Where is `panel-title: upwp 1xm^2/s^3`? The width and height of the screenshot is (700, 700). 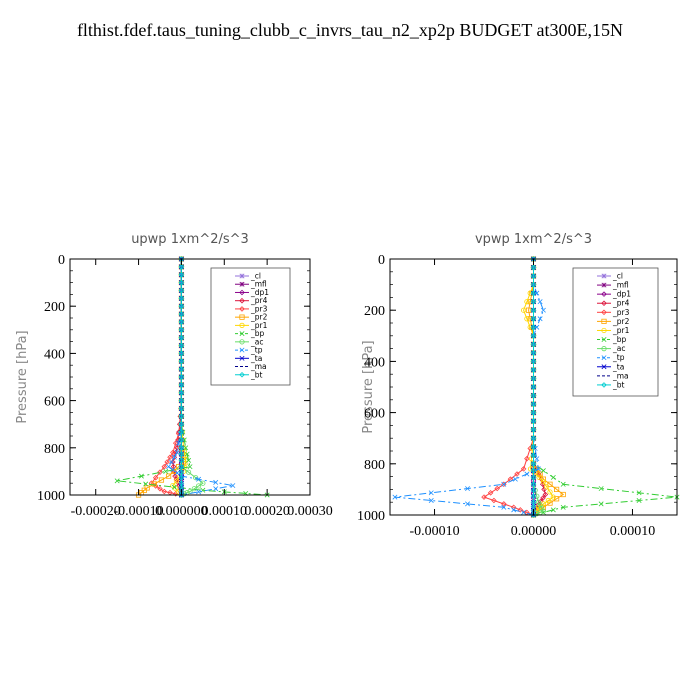 panel-title: upwp 1xm^2/s^3 is located at coordinates (190, 239).